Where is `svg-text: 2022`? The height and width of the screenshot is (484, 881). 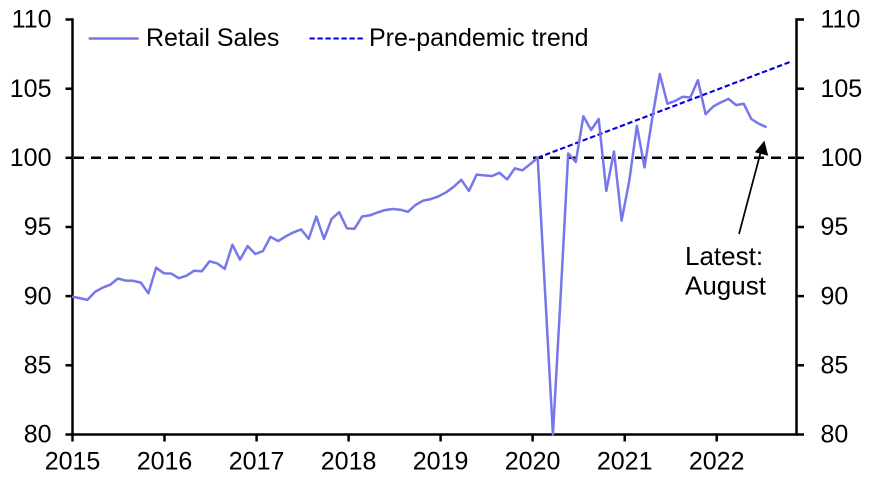 svg-text: 2022 is located at coordinates (717, 462).